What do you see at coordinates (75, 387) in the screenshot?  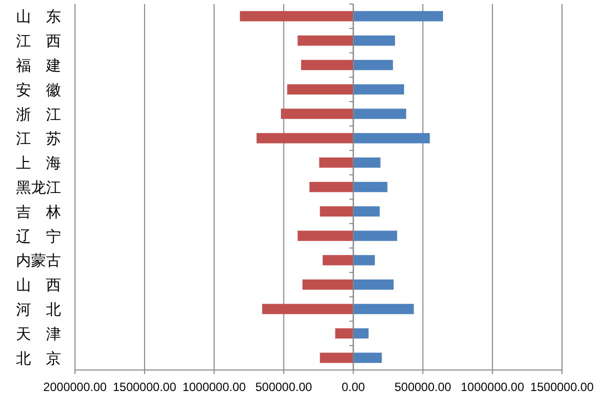 I see `x-tick-label: 2000000.00` at bounding box center [75, 387].